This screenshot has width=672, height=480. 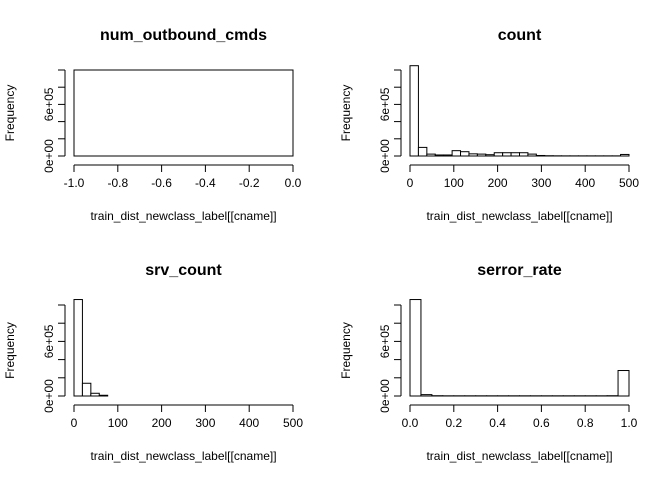 I want to click on panel-title: serror_rate, so click(x=519, y=270).